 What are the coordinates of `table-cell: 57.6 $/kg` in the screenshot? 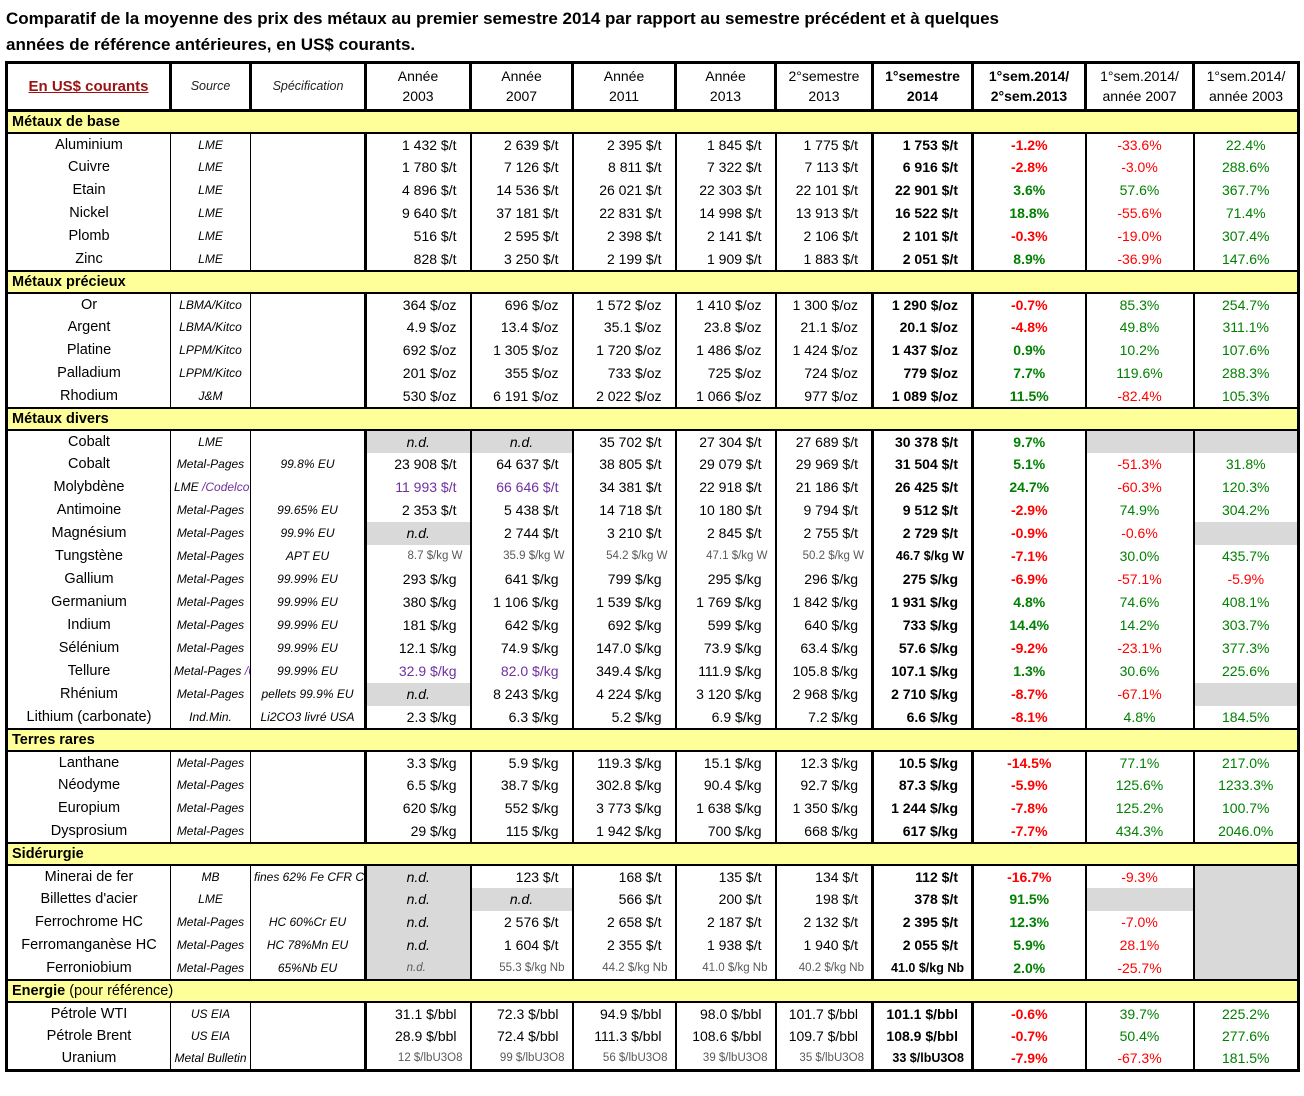 It's located at (923, 648).